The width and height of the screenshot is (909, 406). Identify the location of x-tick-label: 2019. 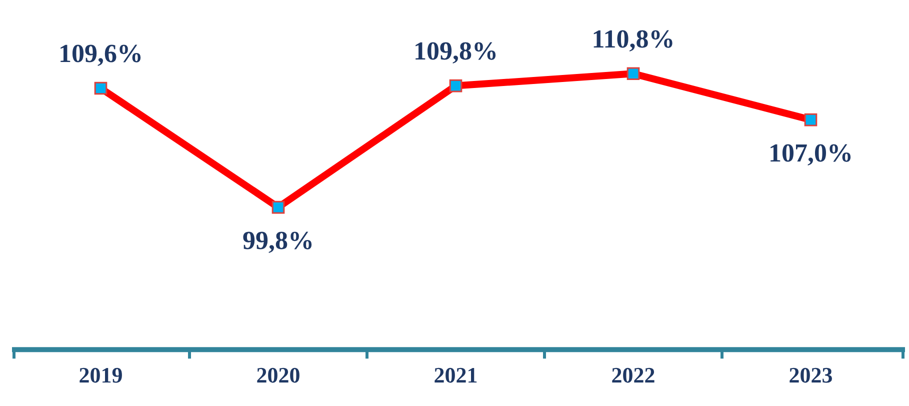
(100, 375).